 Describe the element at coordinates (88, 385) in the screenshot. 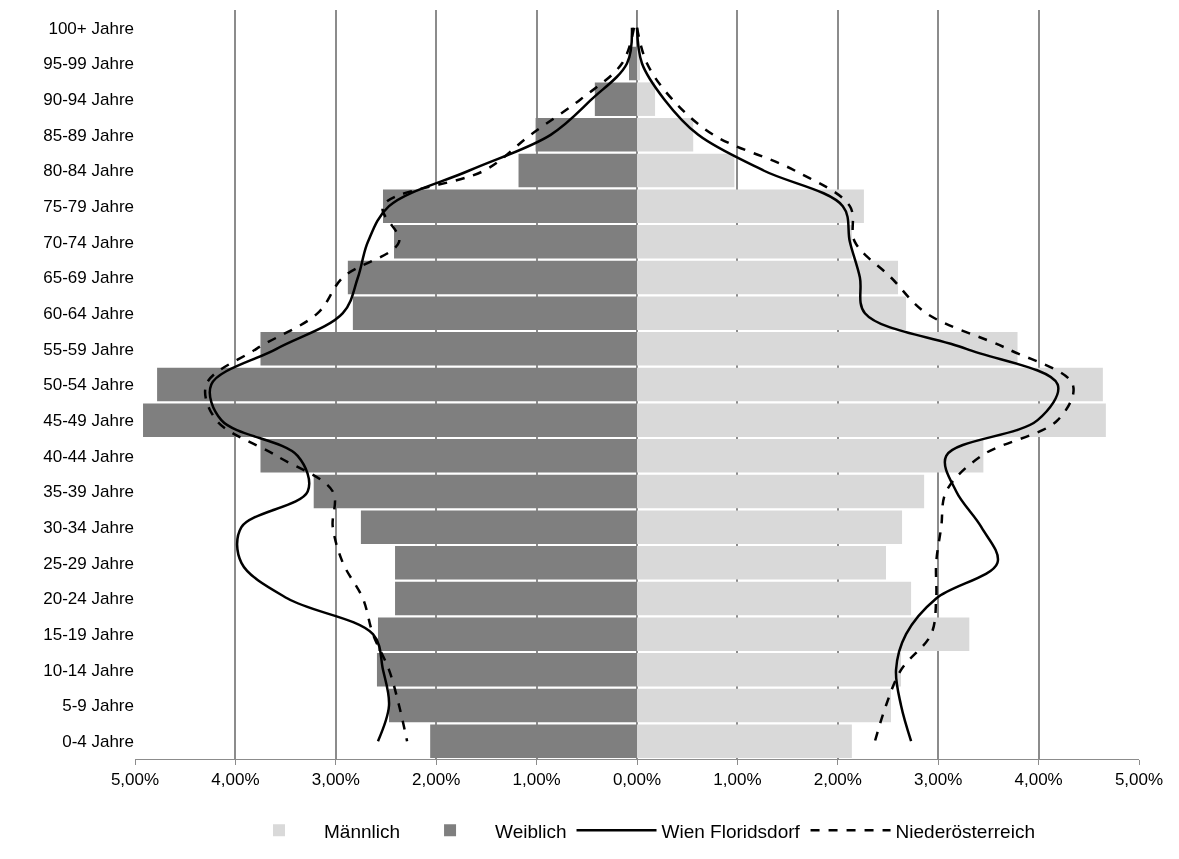

I see `y-tick-label: 50-54 Jahre` at that location.